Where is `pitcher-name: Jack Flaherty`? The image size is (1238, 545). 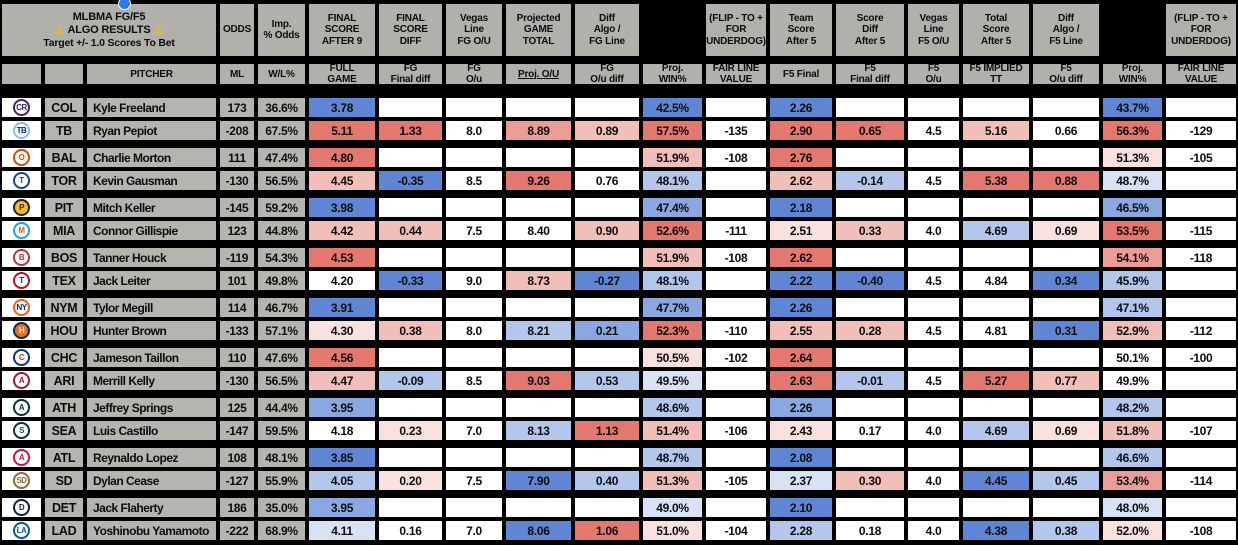
pitcher-name: Jack Flaherty is located at coordinates (151, 507).